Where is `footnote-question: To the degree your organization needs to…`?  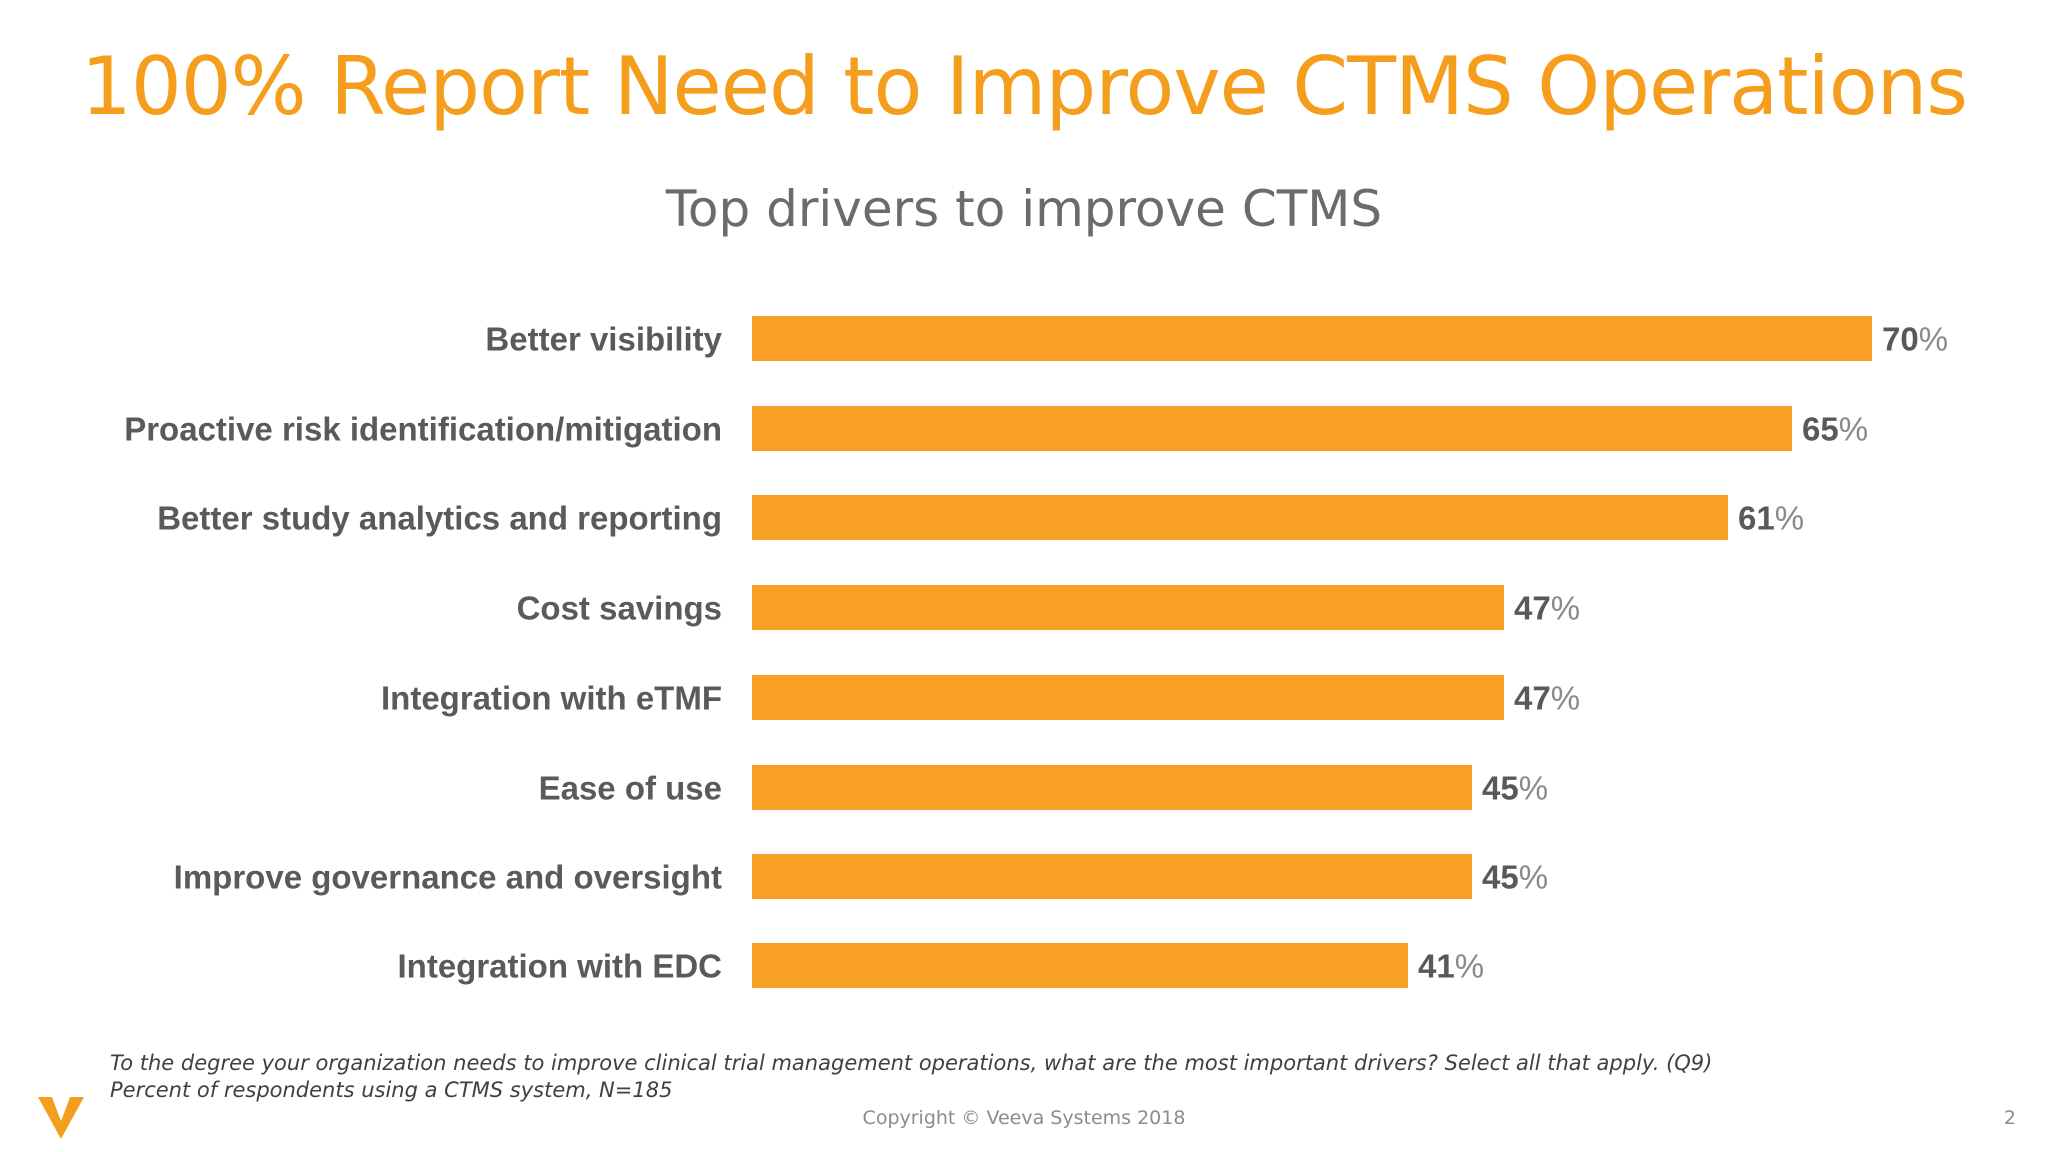 footnote-question: To the degree your organization needs to… is located at coordinates (911, 1063).